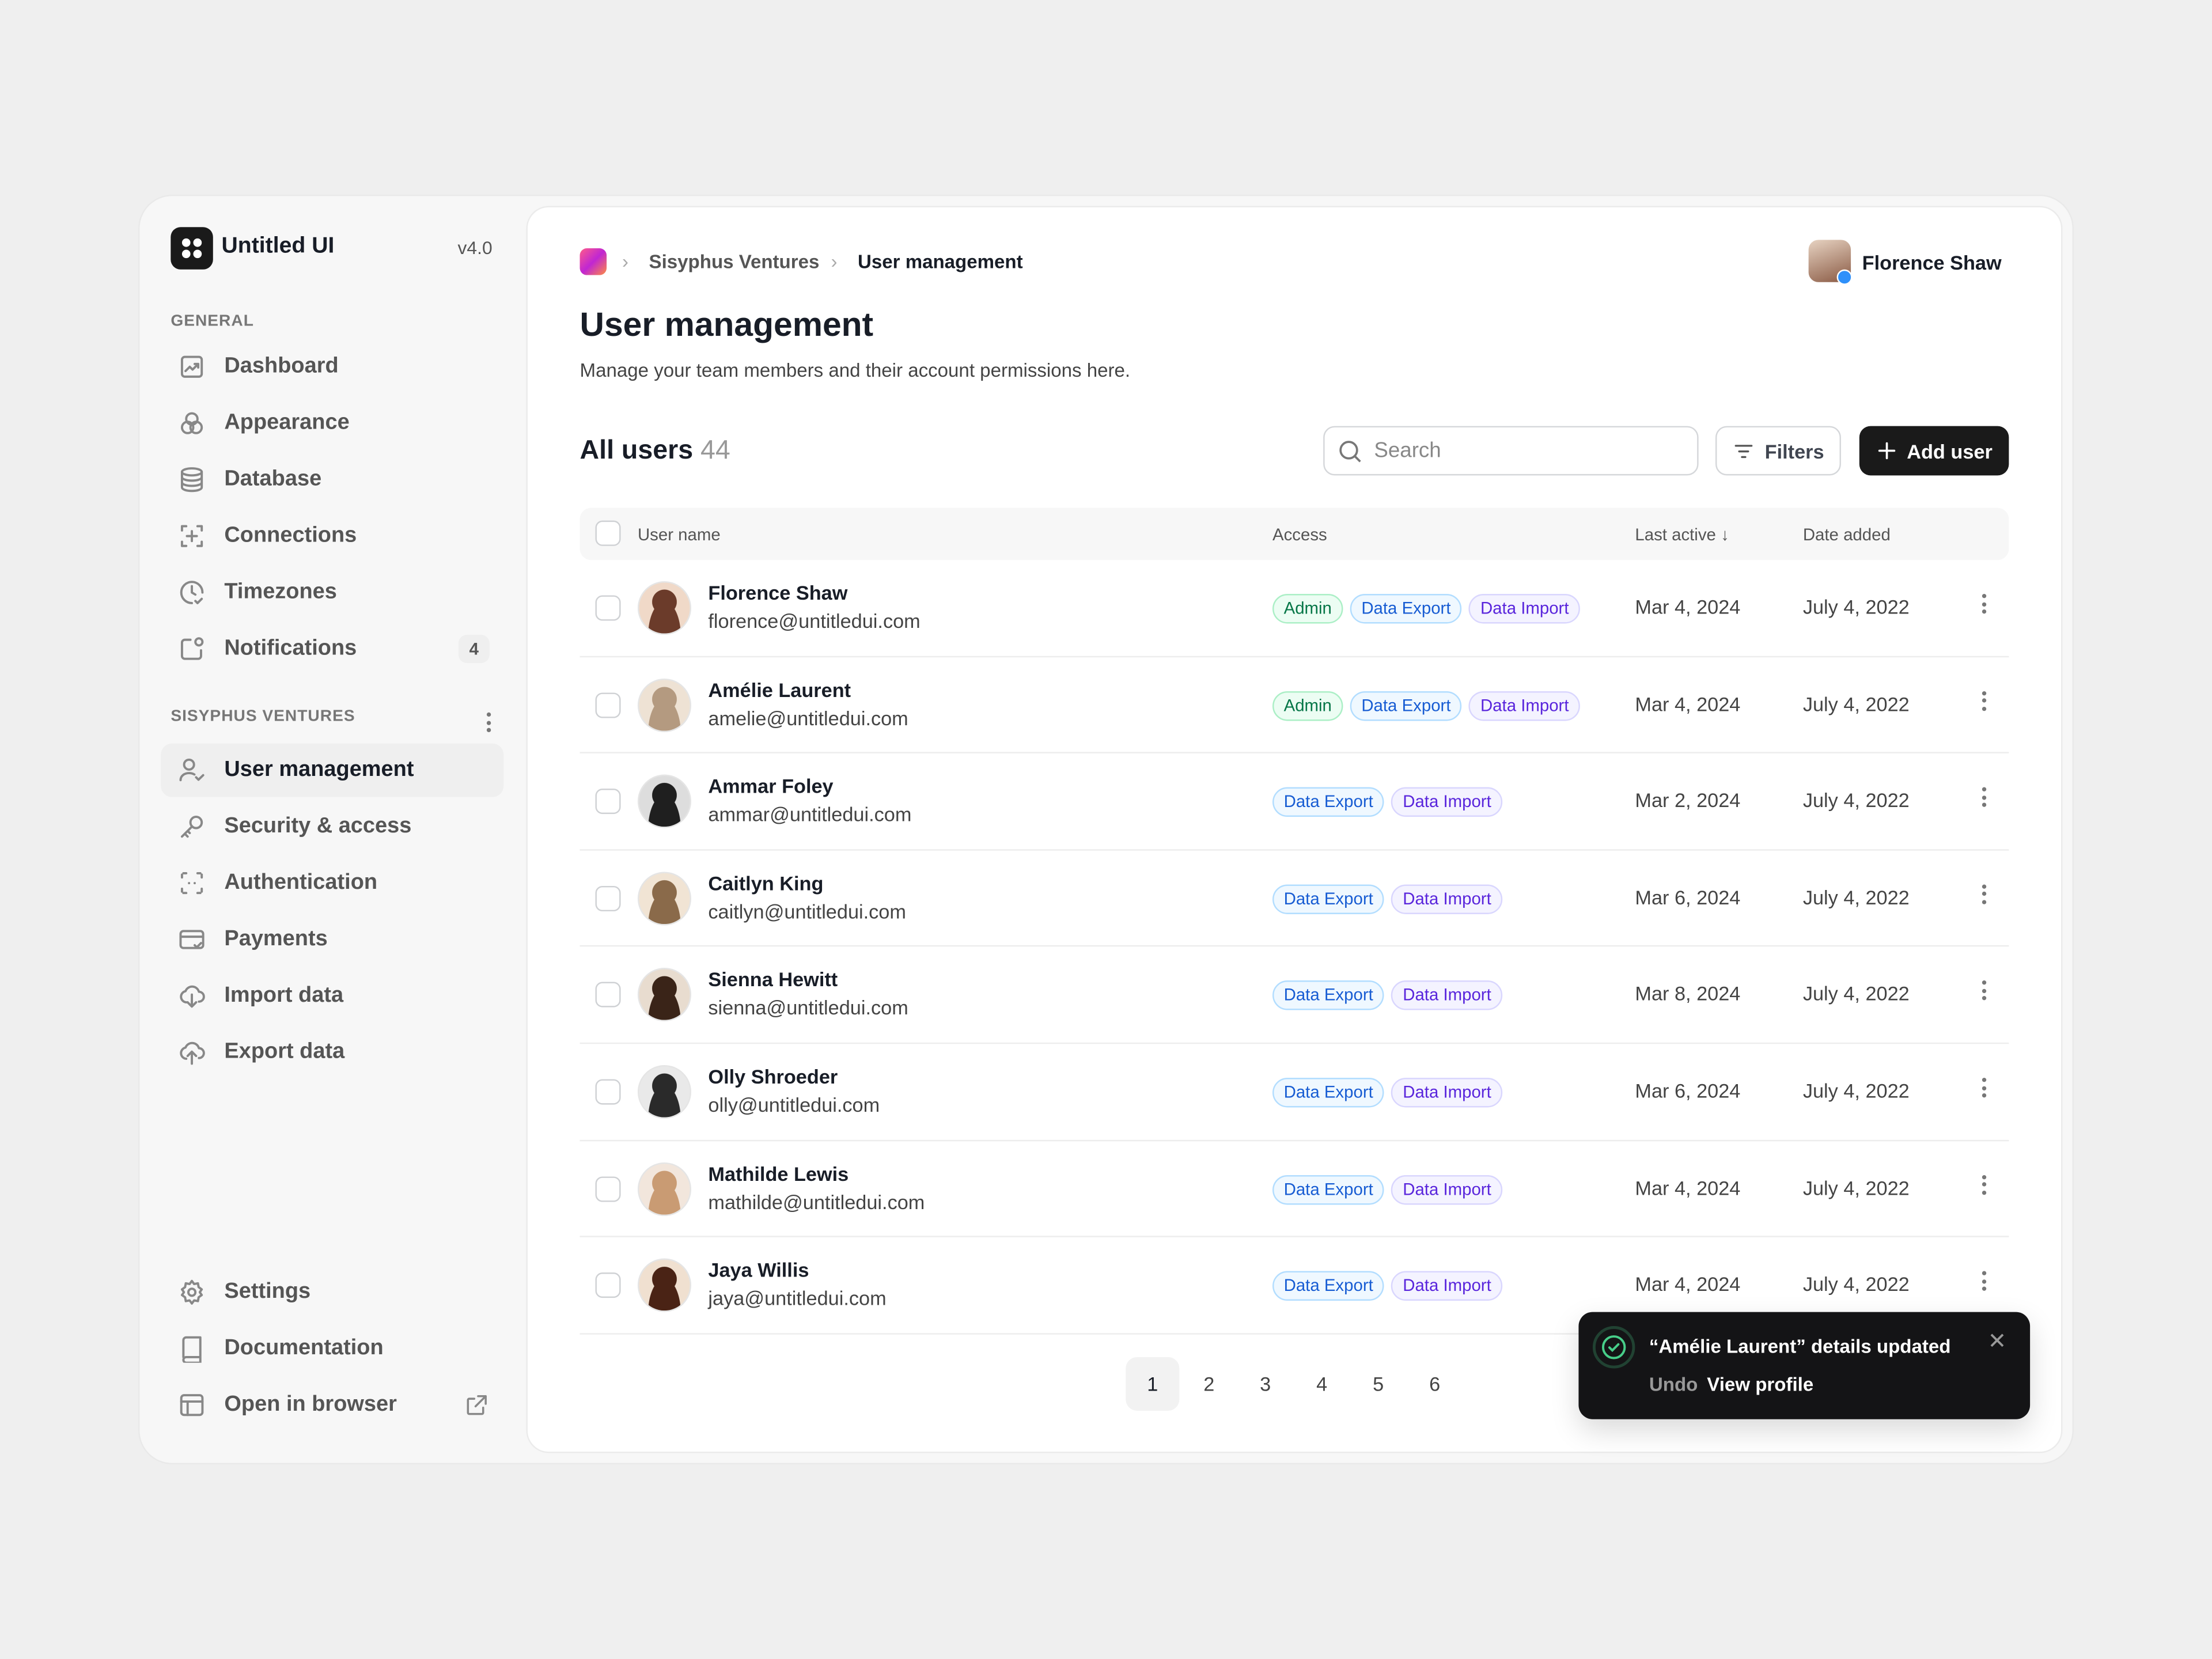  What do you see at coordinates (1934, 451) in the screenshot?
I see `add-user-button: Add user` at bounding box center [1934, 451].